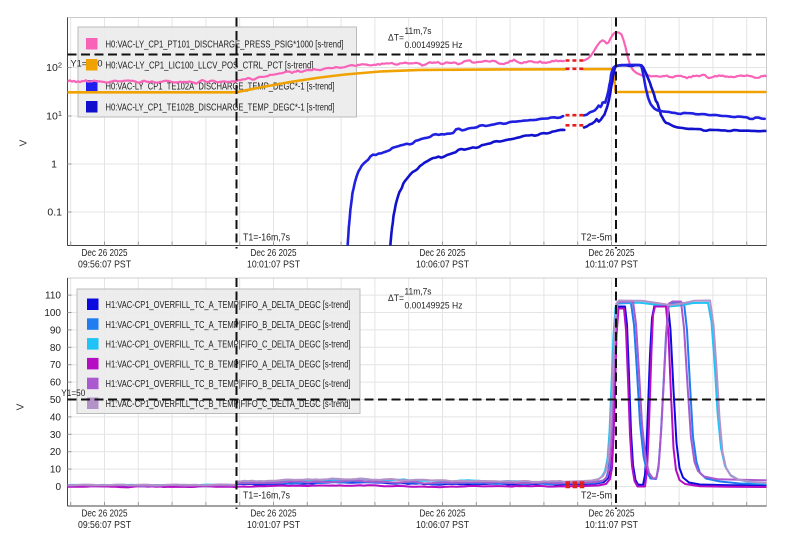  I want to click on svg-text: 110, so click(53, 296).